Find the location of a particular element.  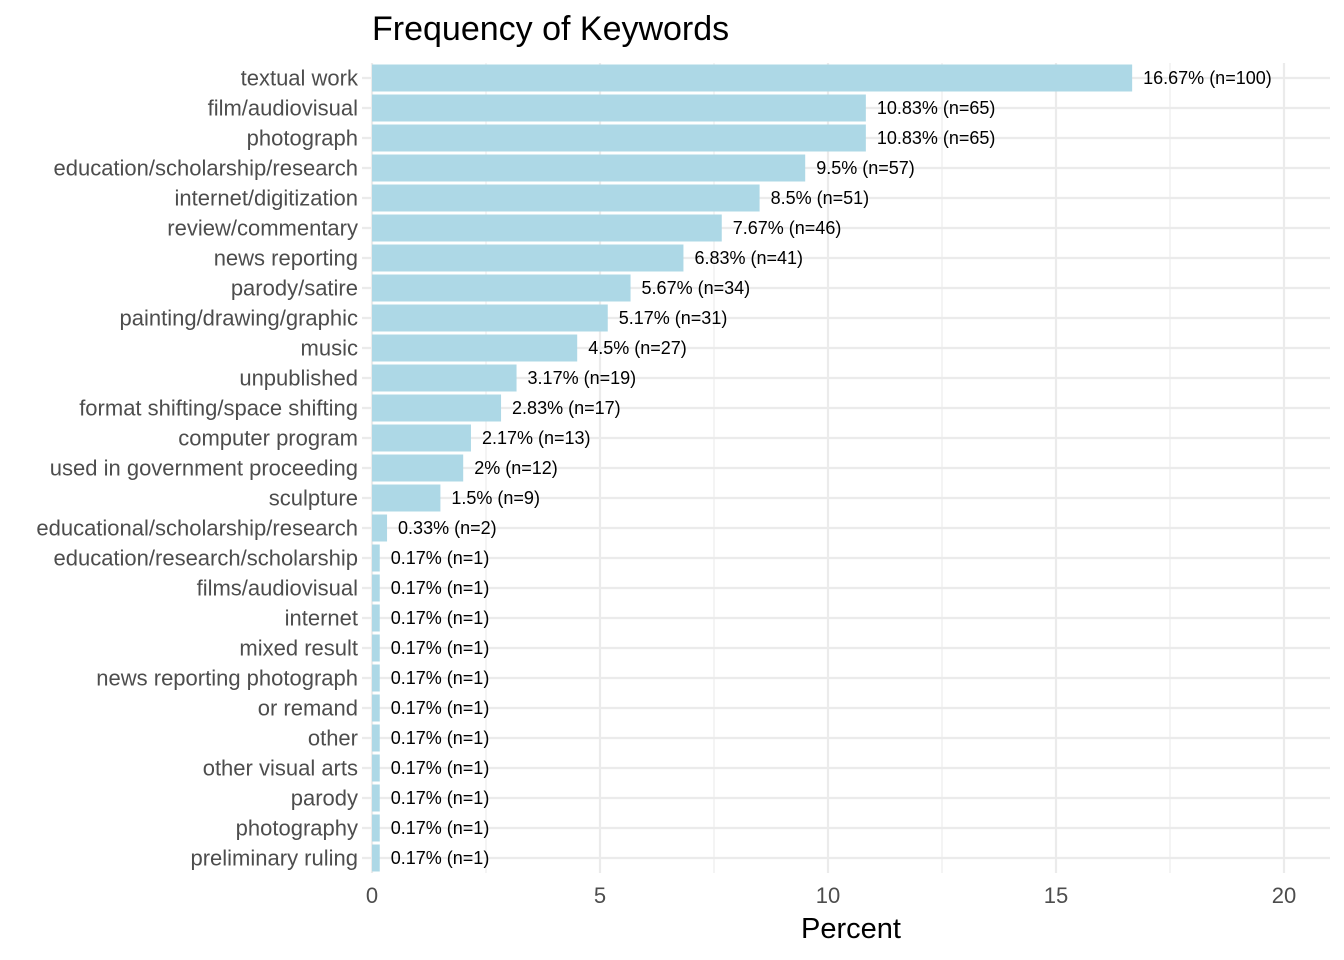

y-category-label: review/commentary is located at coordinates (262, 228).